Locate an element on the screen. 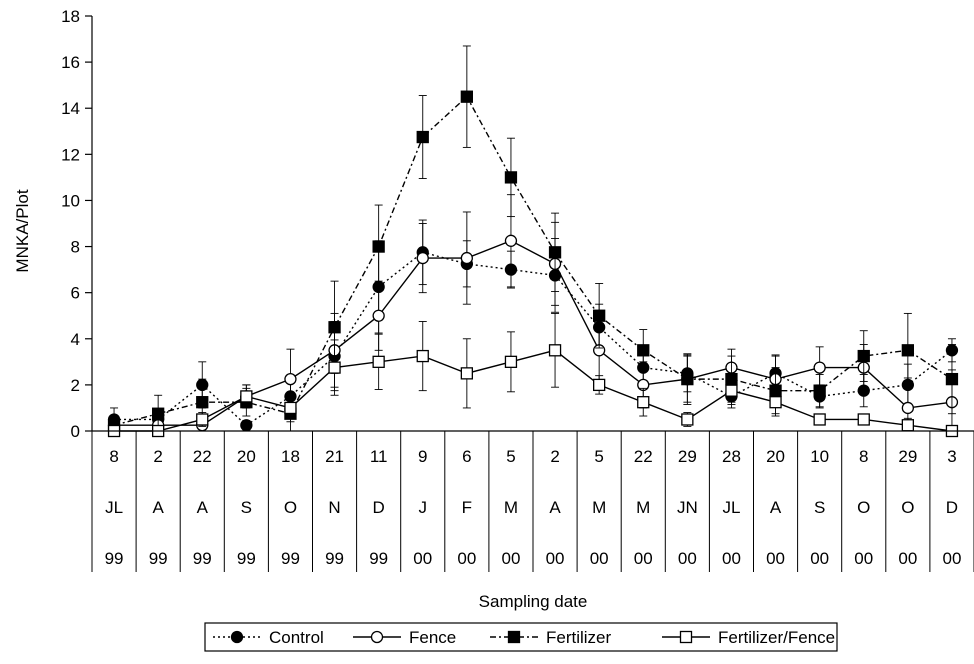  date-day-label: 21 is located at coordinates (334, 456).